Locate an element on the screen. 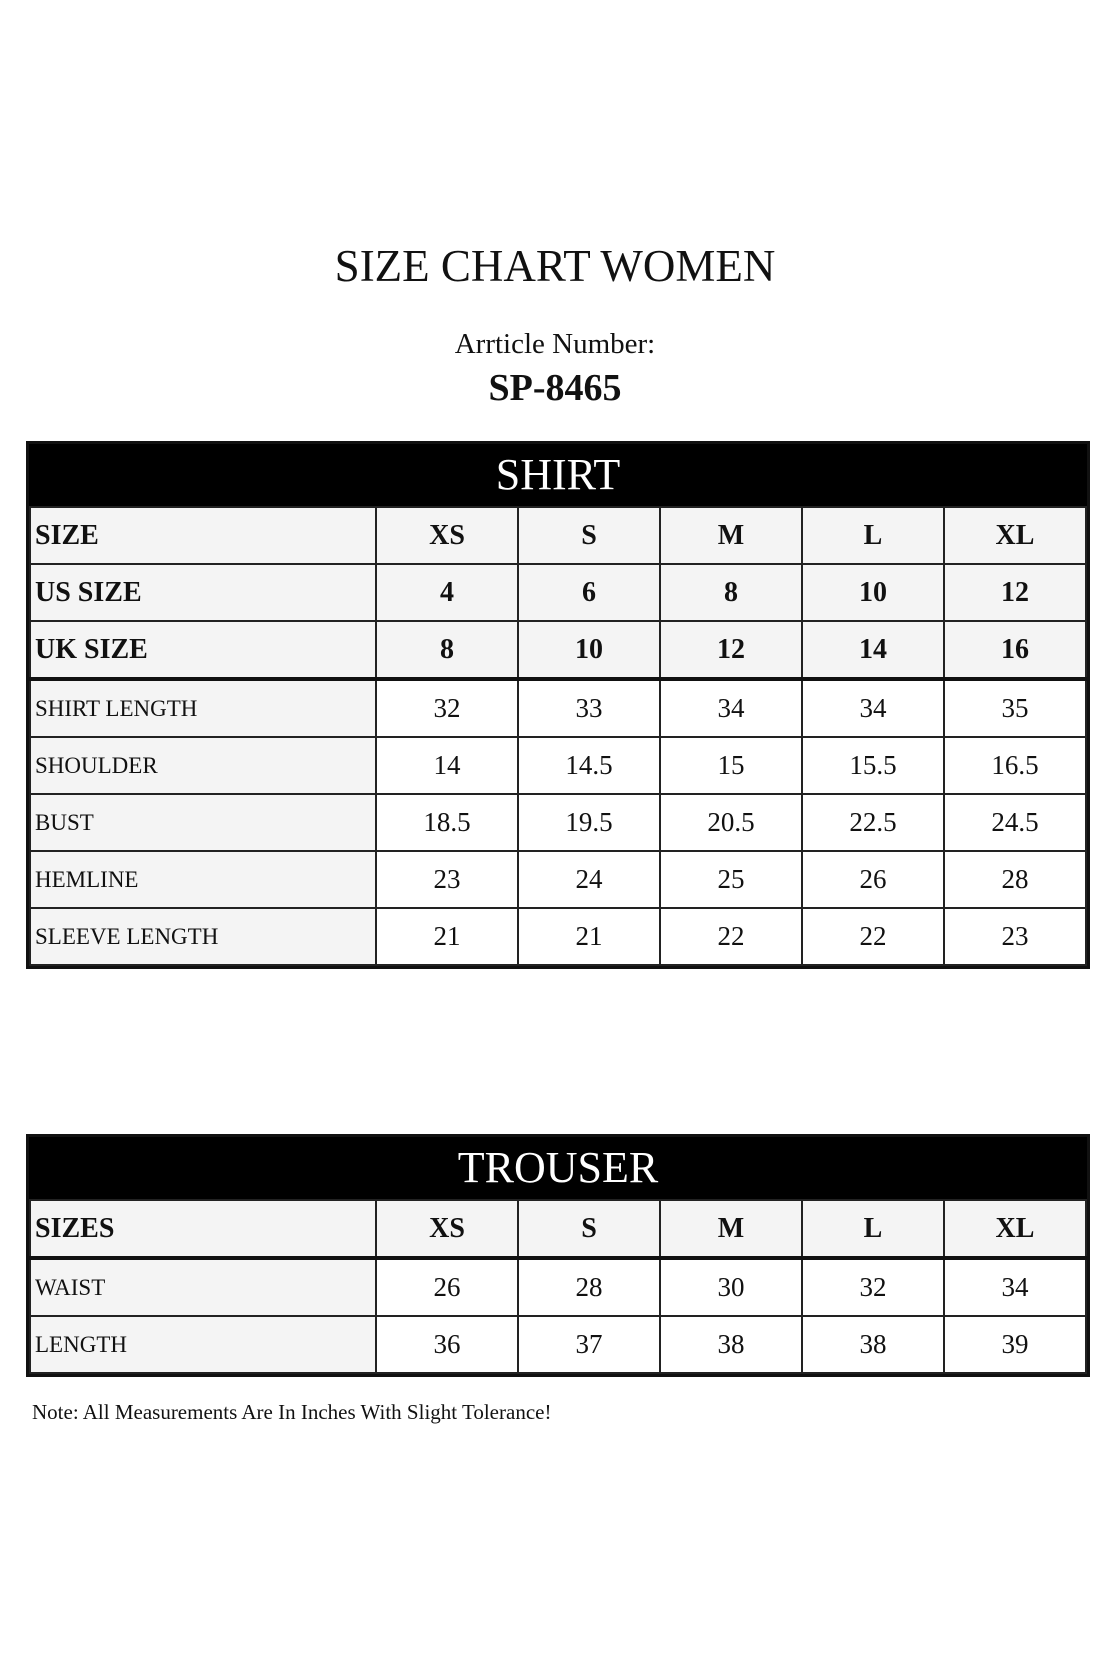 Image resolution: width=1110 pixels, height=1665 pixels. row-label: UK SIZE is located at coordinates (203, 650).